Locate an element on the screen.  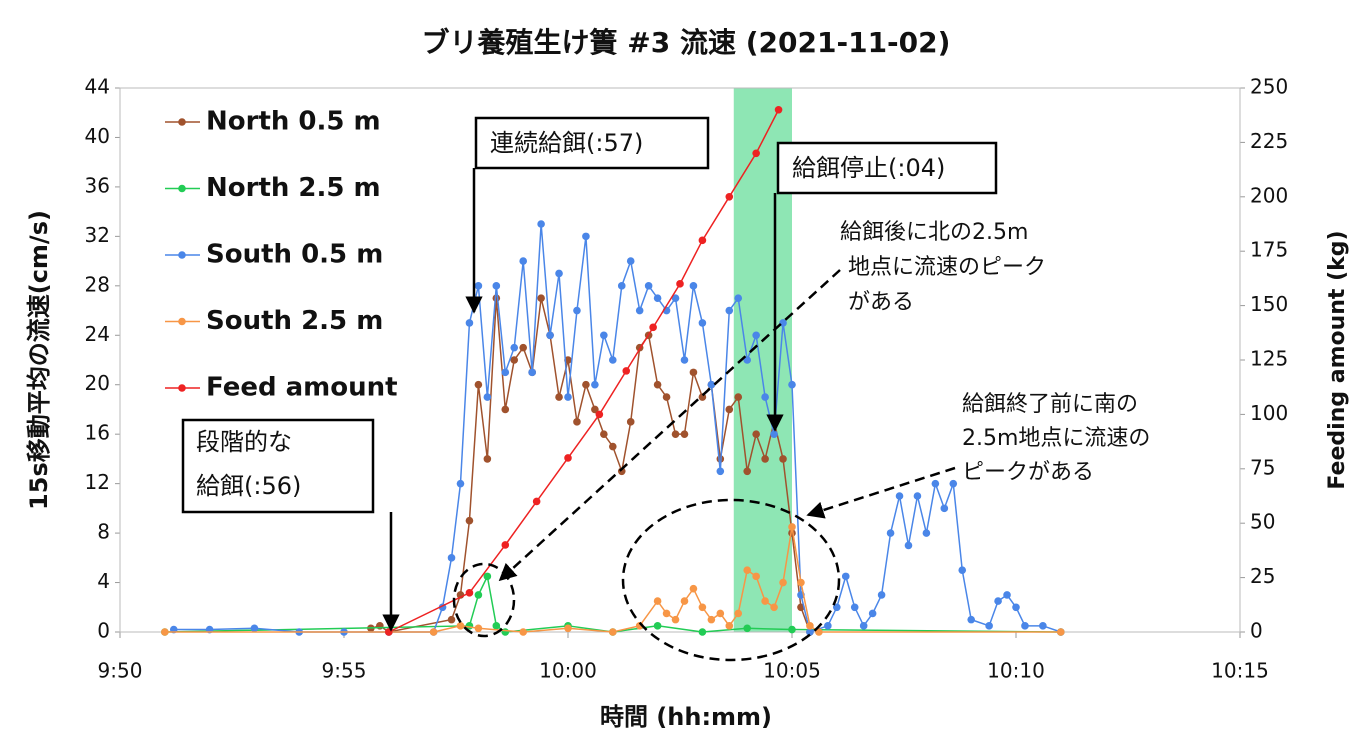
legend-label: South 2.5 m is located at coordinates (294, 321).